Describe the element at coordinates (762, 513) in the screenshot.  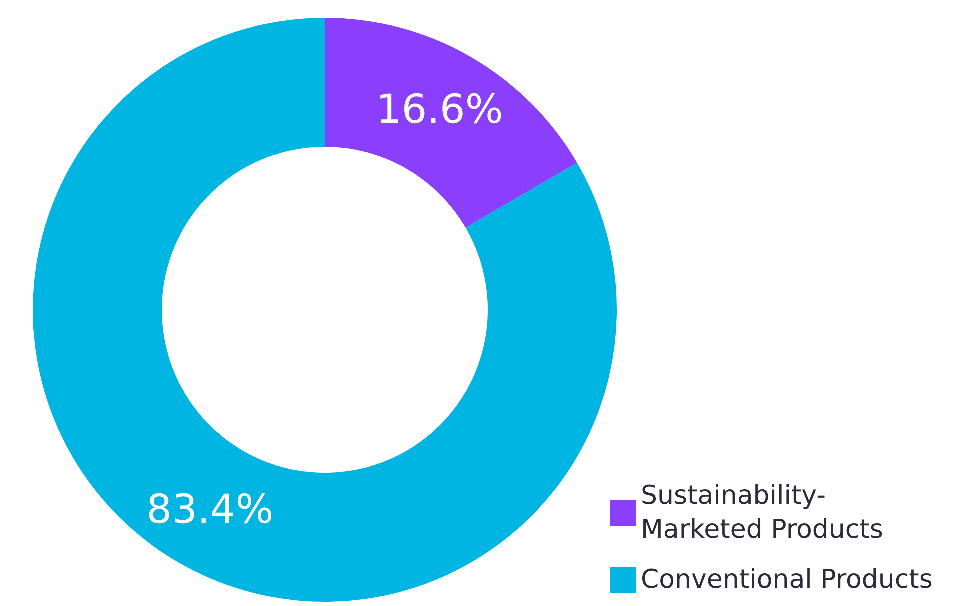
I see `legend-label: Sustainability-Marketed Products` at that location.